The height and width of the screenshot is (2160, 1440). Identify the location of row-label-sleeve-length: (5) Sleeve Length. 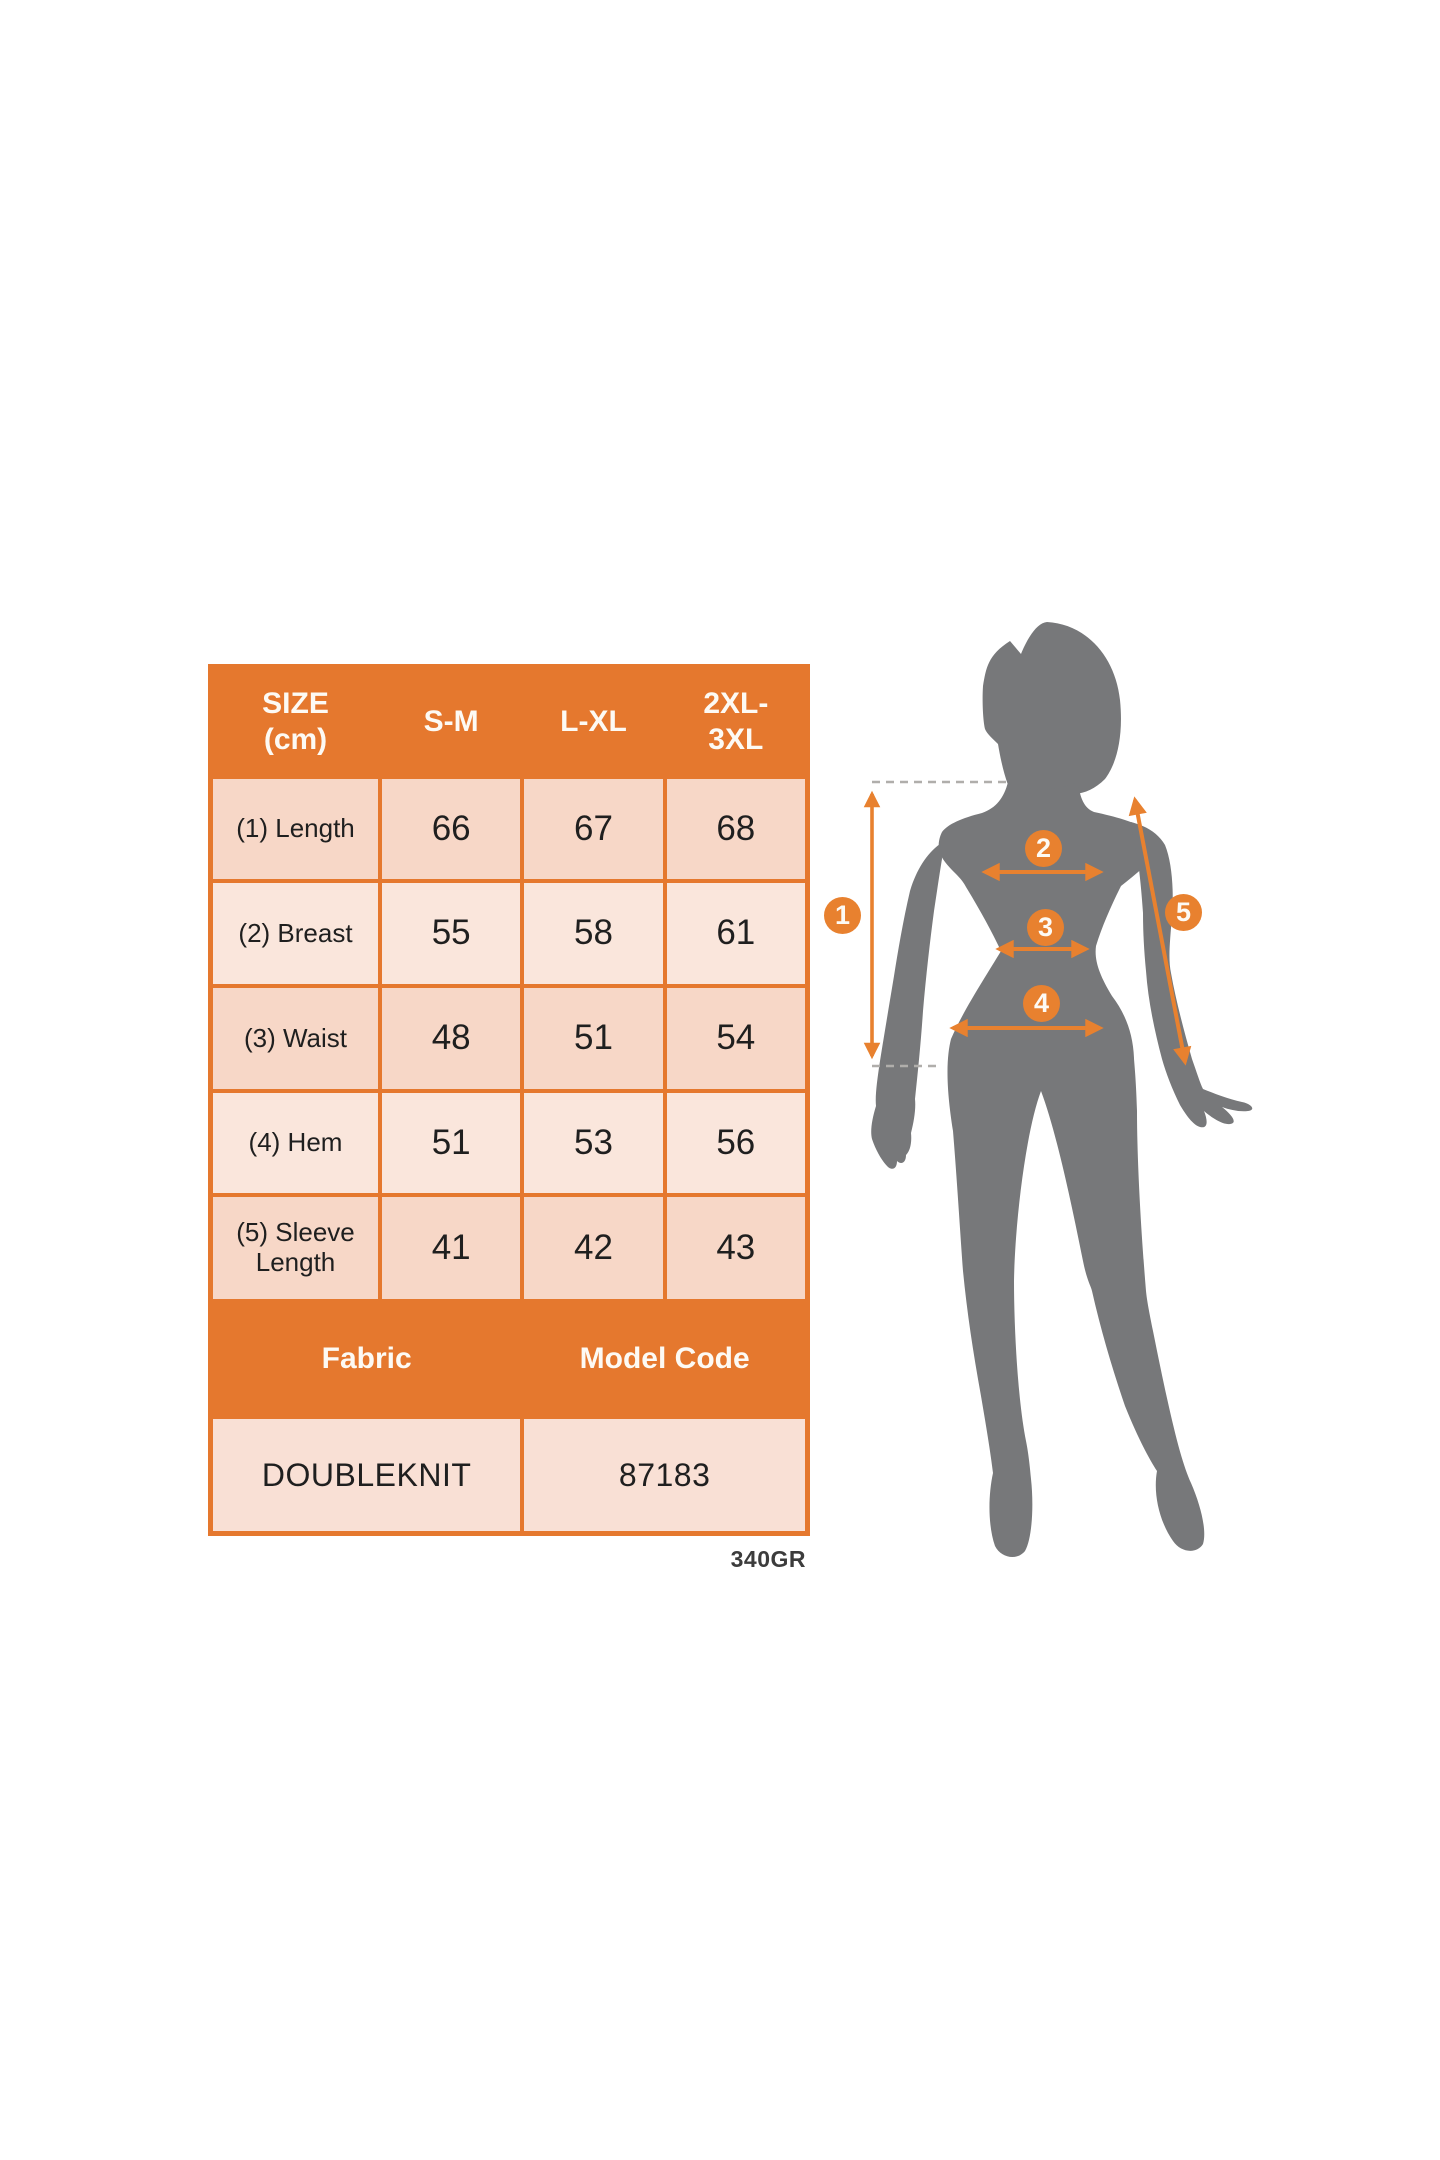
(295, 1248).